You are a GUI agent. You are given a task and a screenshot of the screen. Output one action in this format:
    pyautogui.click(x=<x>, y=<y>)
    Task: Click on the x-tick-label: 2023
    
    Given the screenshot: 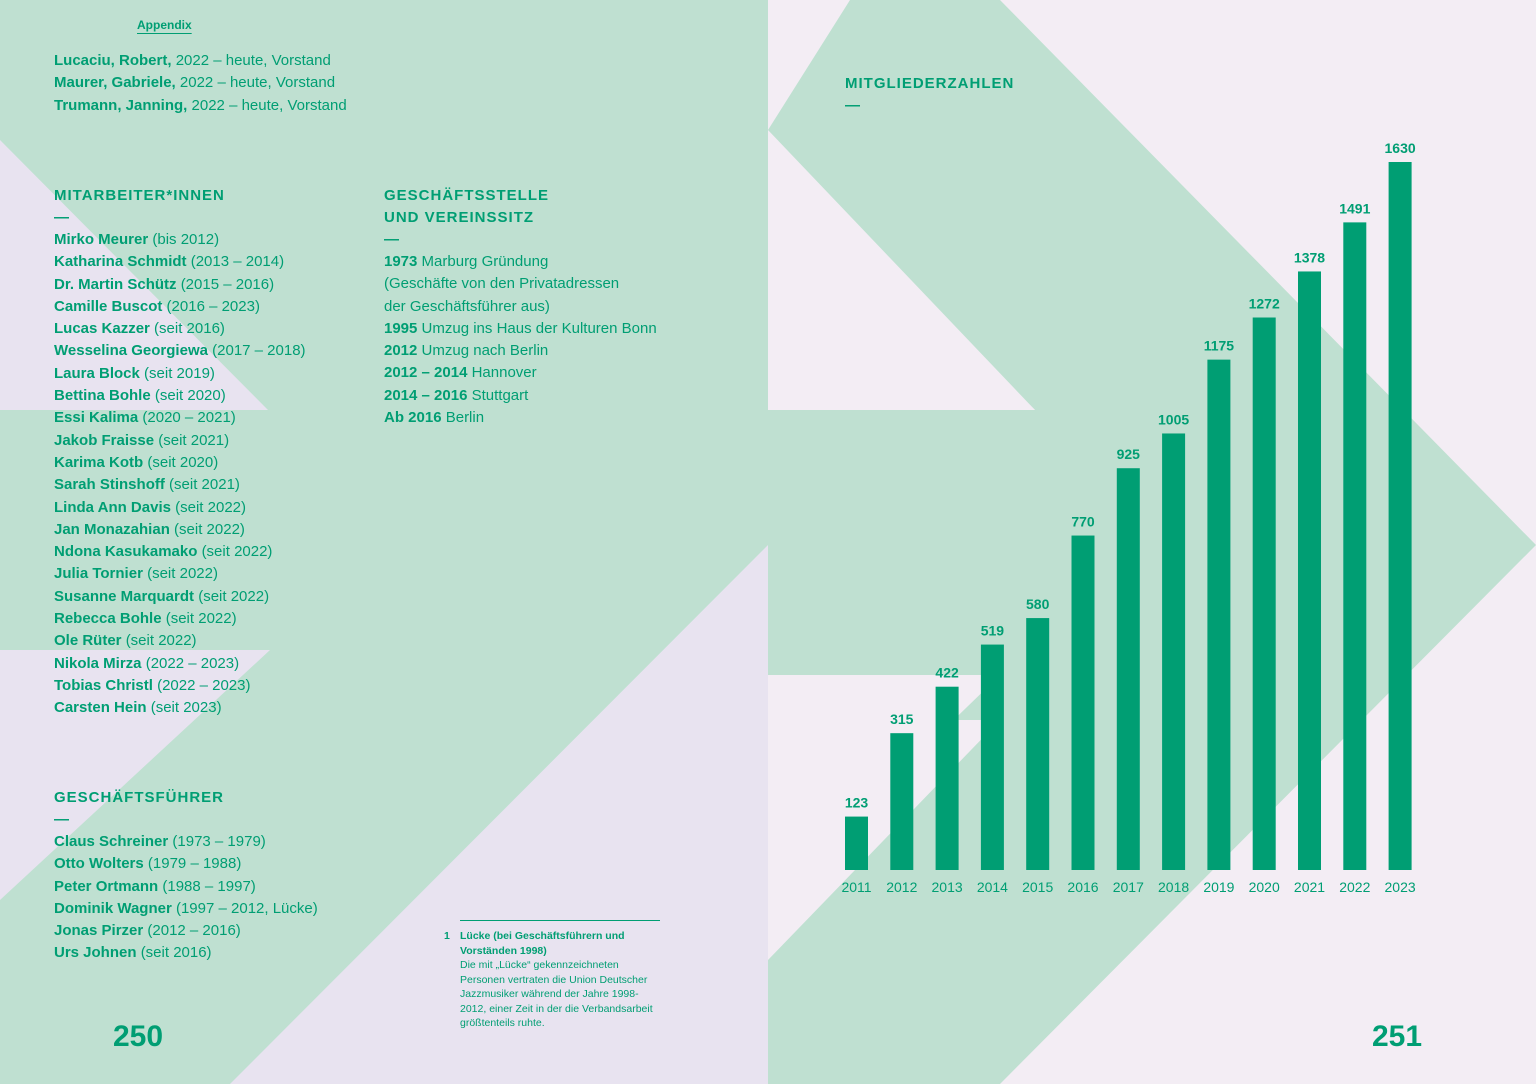 What is the action you would take?
    pyautogui.click(x=1400, y=887)
    